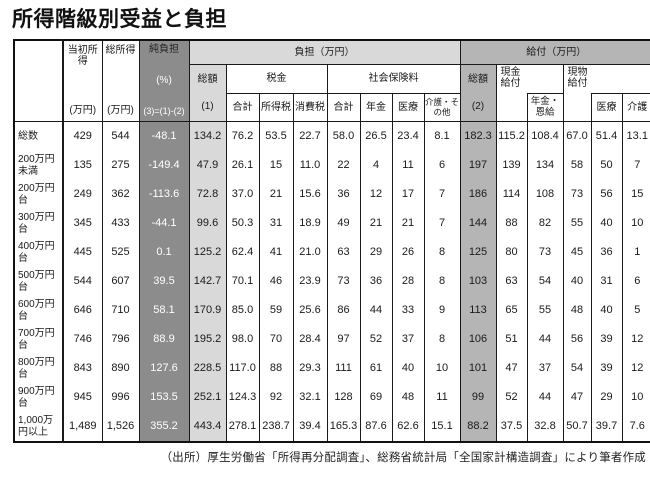 This screenshot has height=477, width=650. What do you see at coordinates (510, 78) in the screenshot?
I see `cash-benefit-label: 現金給付` at bounding box center [510, 78].